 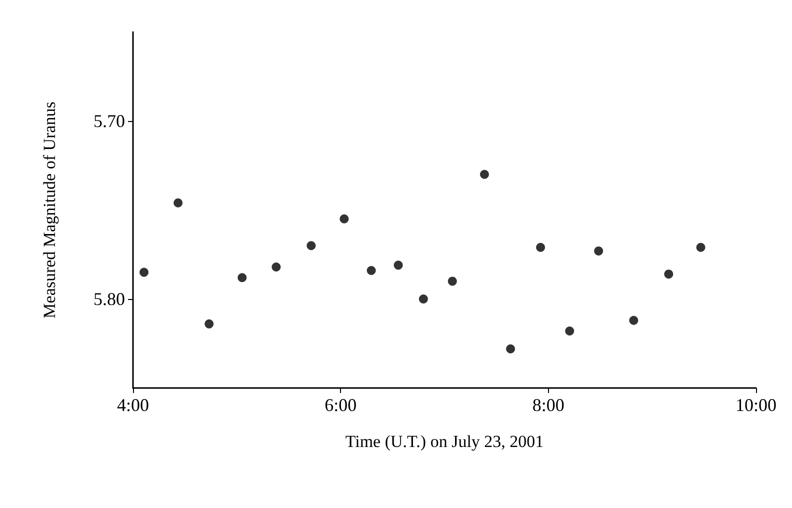 What do you see at coordinates (49, 210) in the screenshot?
I see `y-axis-title: Measured Magnitude of Uranus` at bounding box center [49, 210].